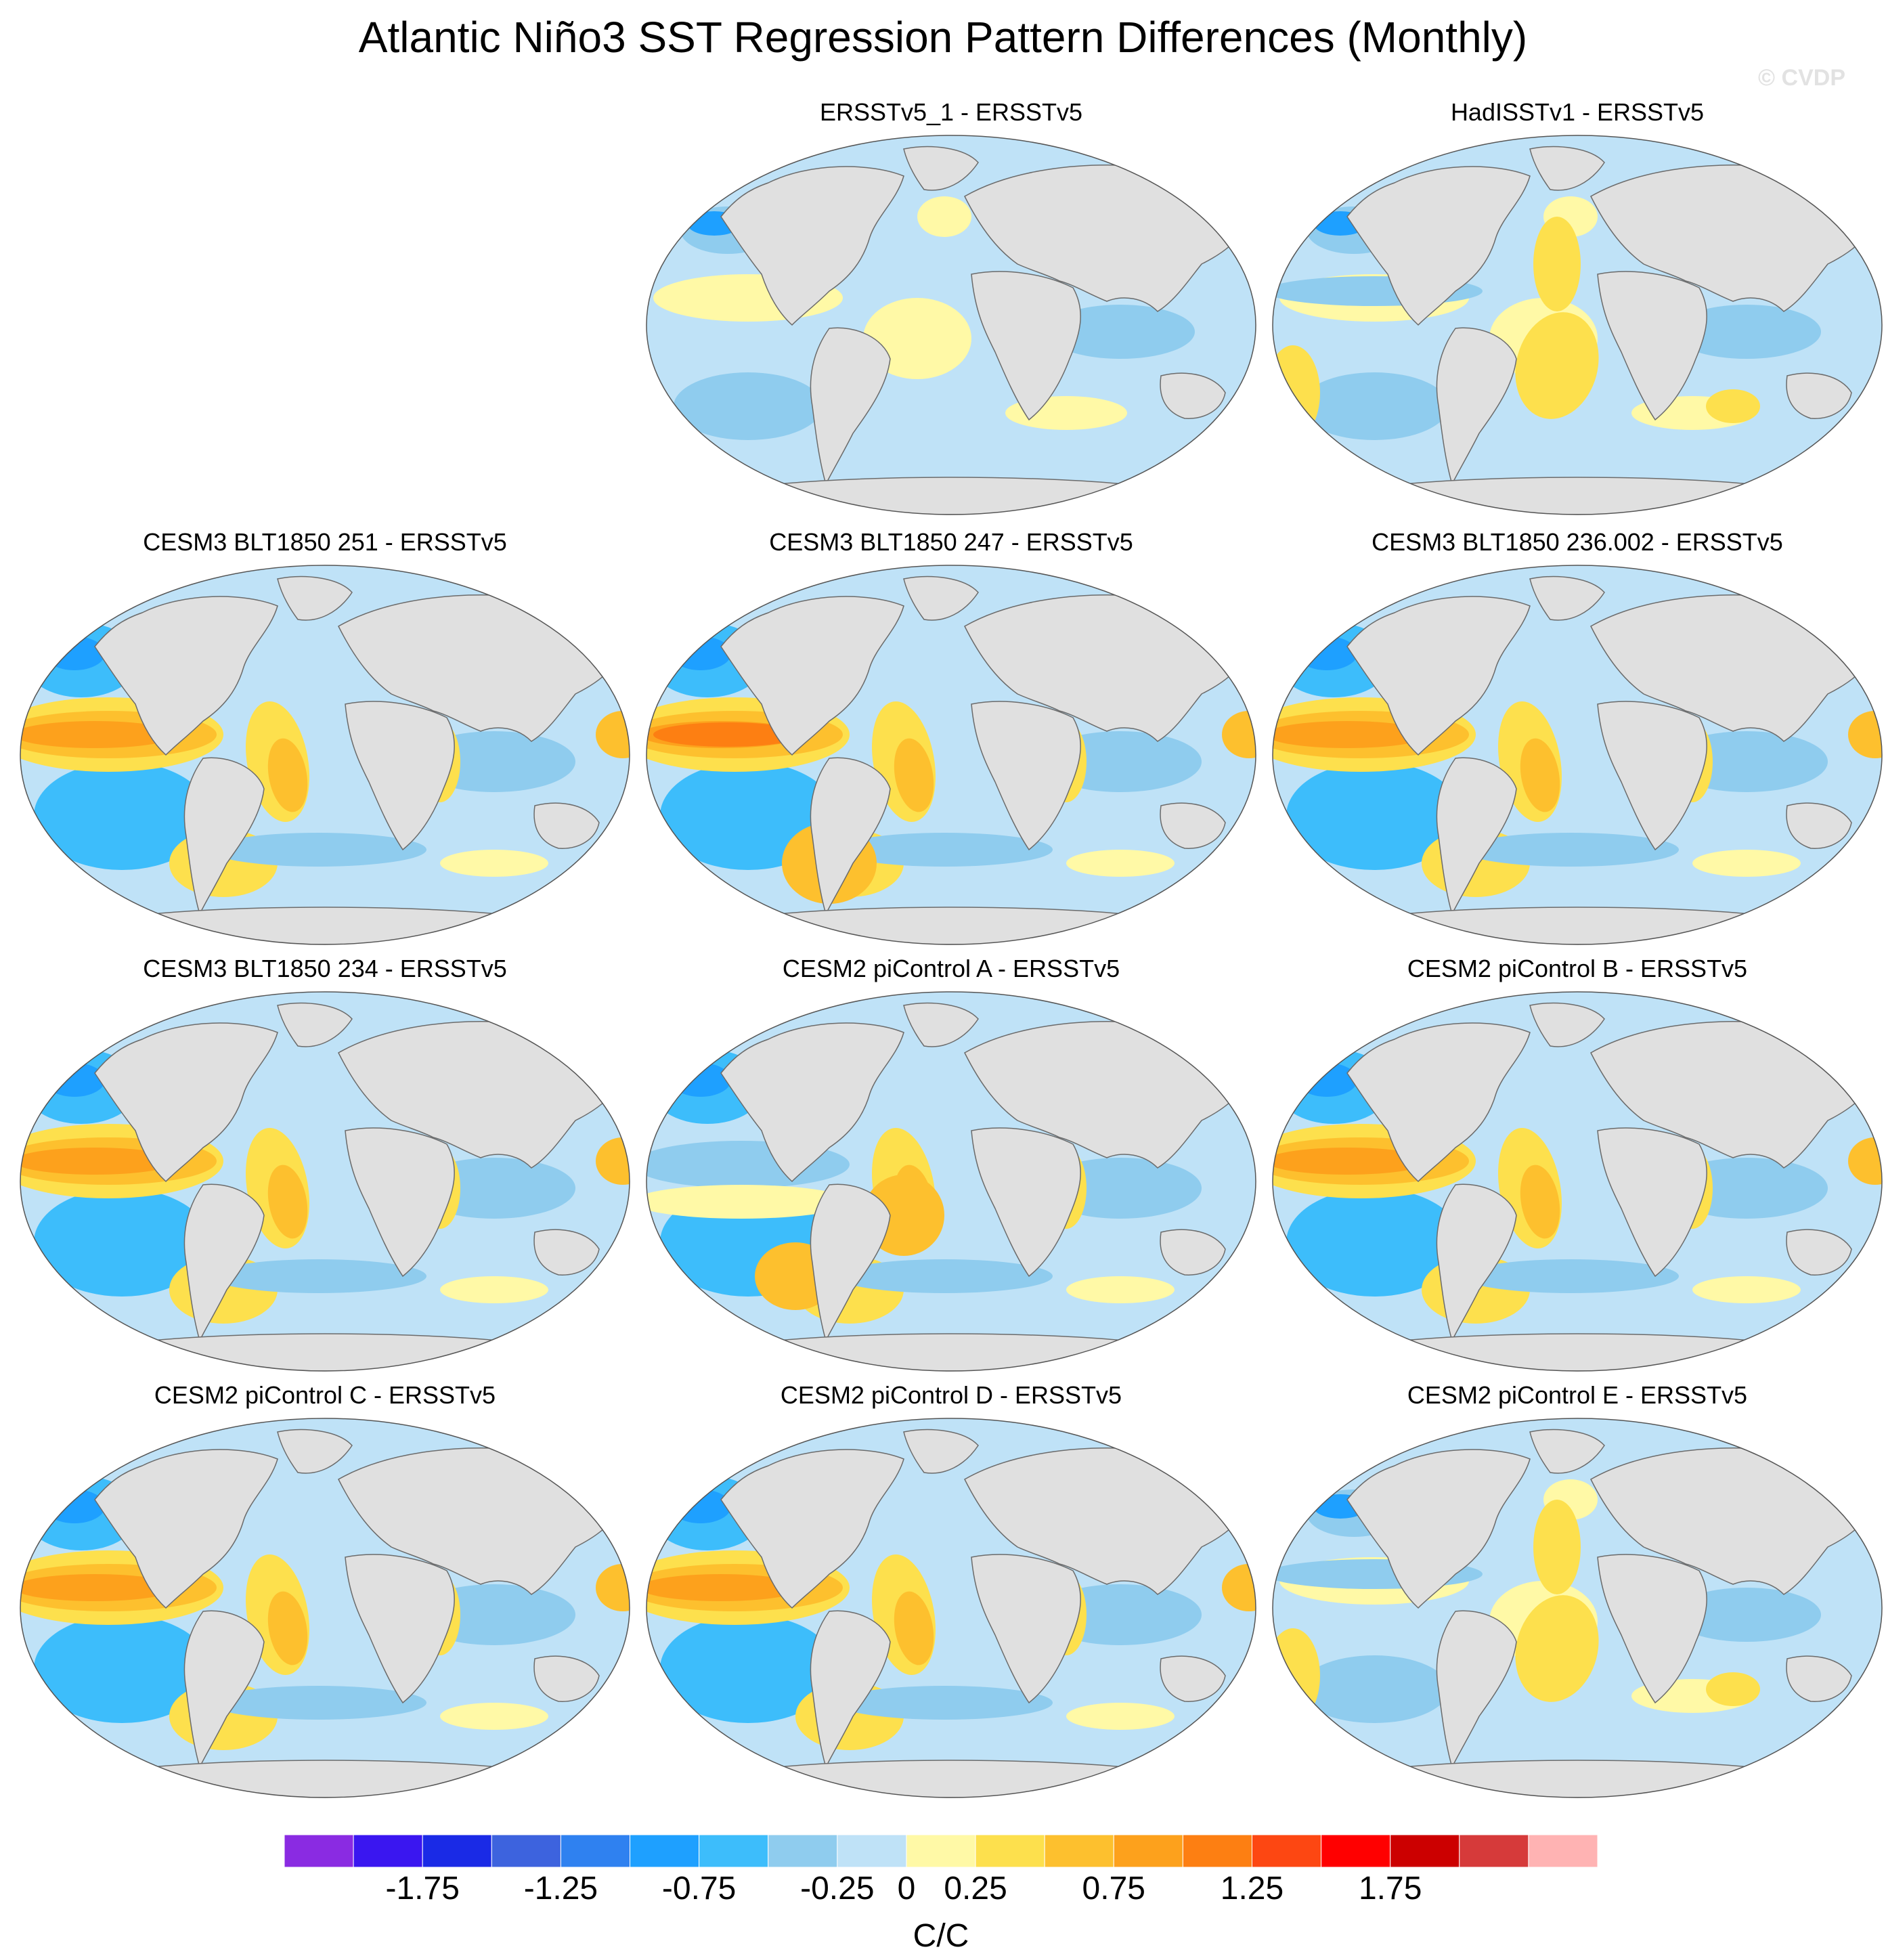 The image size is (1886, 1960). Describe the element at coordinates (1577, 1395) in the screenshot. I see `panel-title: CESM2 piControl E - ERSSTv5` at that location.